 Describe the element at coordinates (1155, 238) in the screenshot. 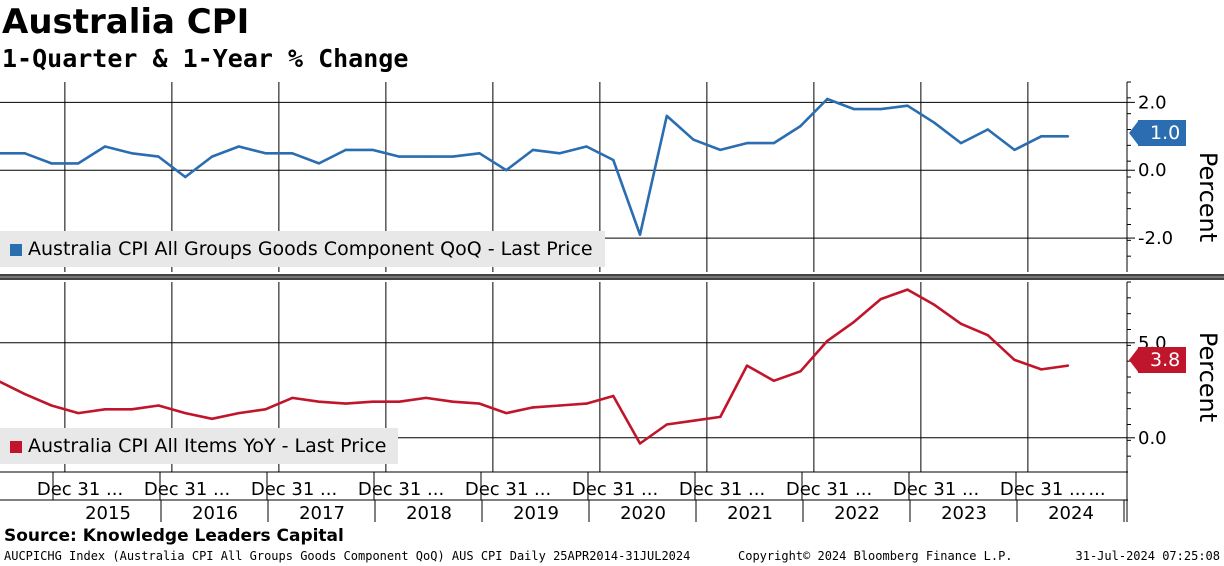

I see `y-tick-label: -2.0` at that location.